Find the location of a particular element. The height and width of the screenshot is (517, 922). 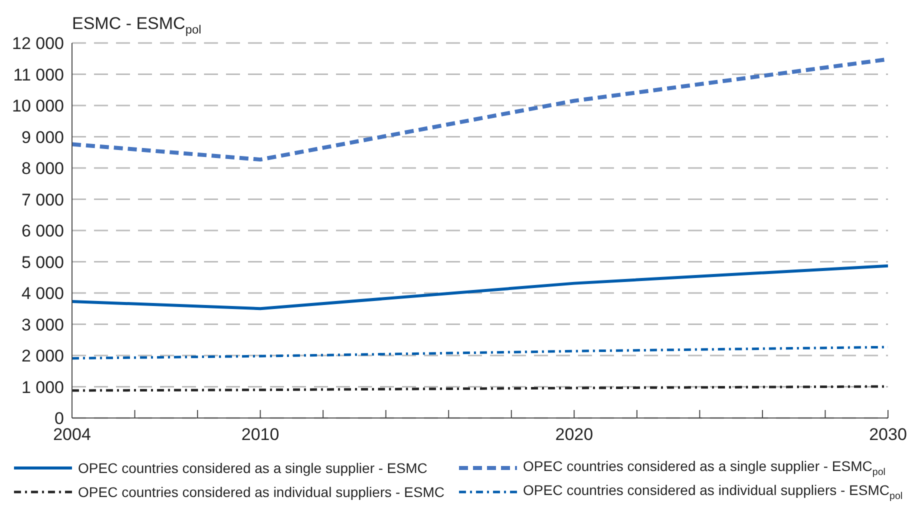

y-tick-label: 12 000 is located at coordinates (38, 44).